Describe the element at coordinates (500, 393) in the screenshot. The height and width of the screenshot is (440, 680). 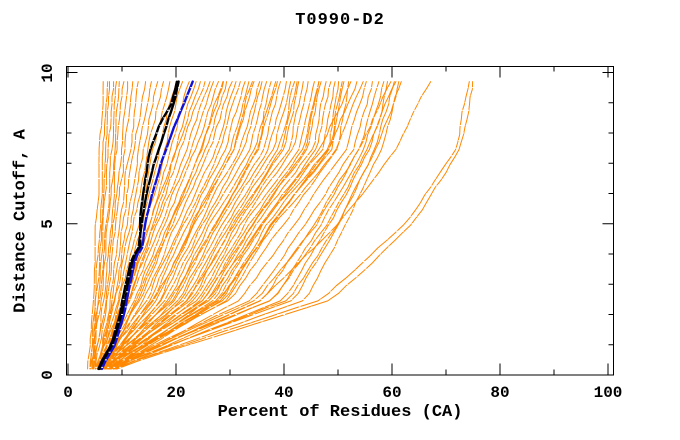
I see `x-tick-label: 80` at that location.